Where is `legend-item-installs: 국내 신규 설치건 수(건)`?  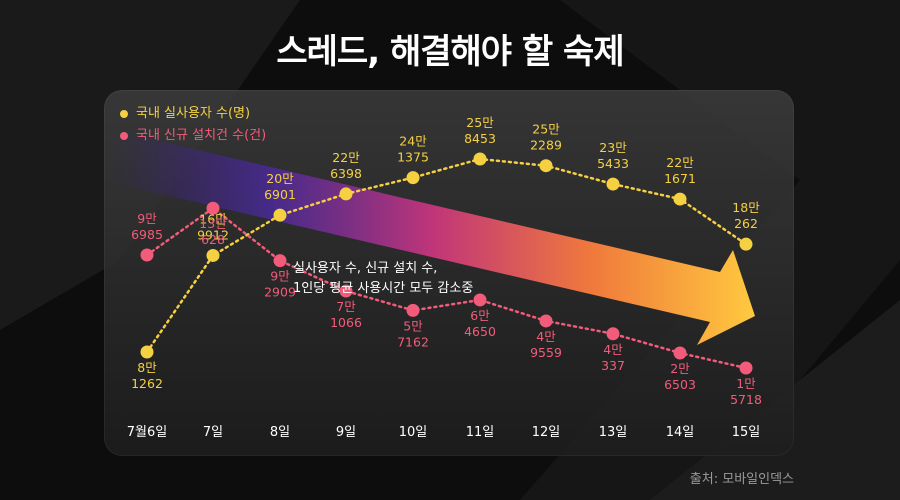
legend-item-installs: 국내 신규 설치건 수(건) is located at coordinates (193, 136).